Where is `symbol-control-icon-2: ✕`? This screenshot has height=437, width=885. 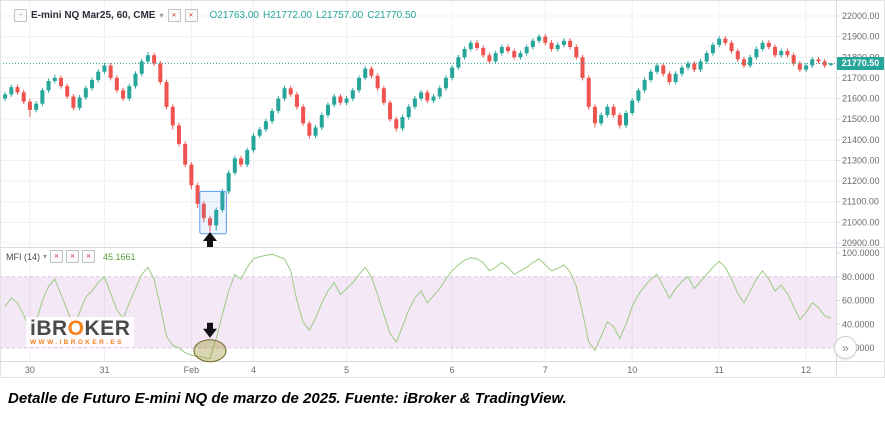
symbol-control-icon-2: ✕ is located at coordinates (191, 15).